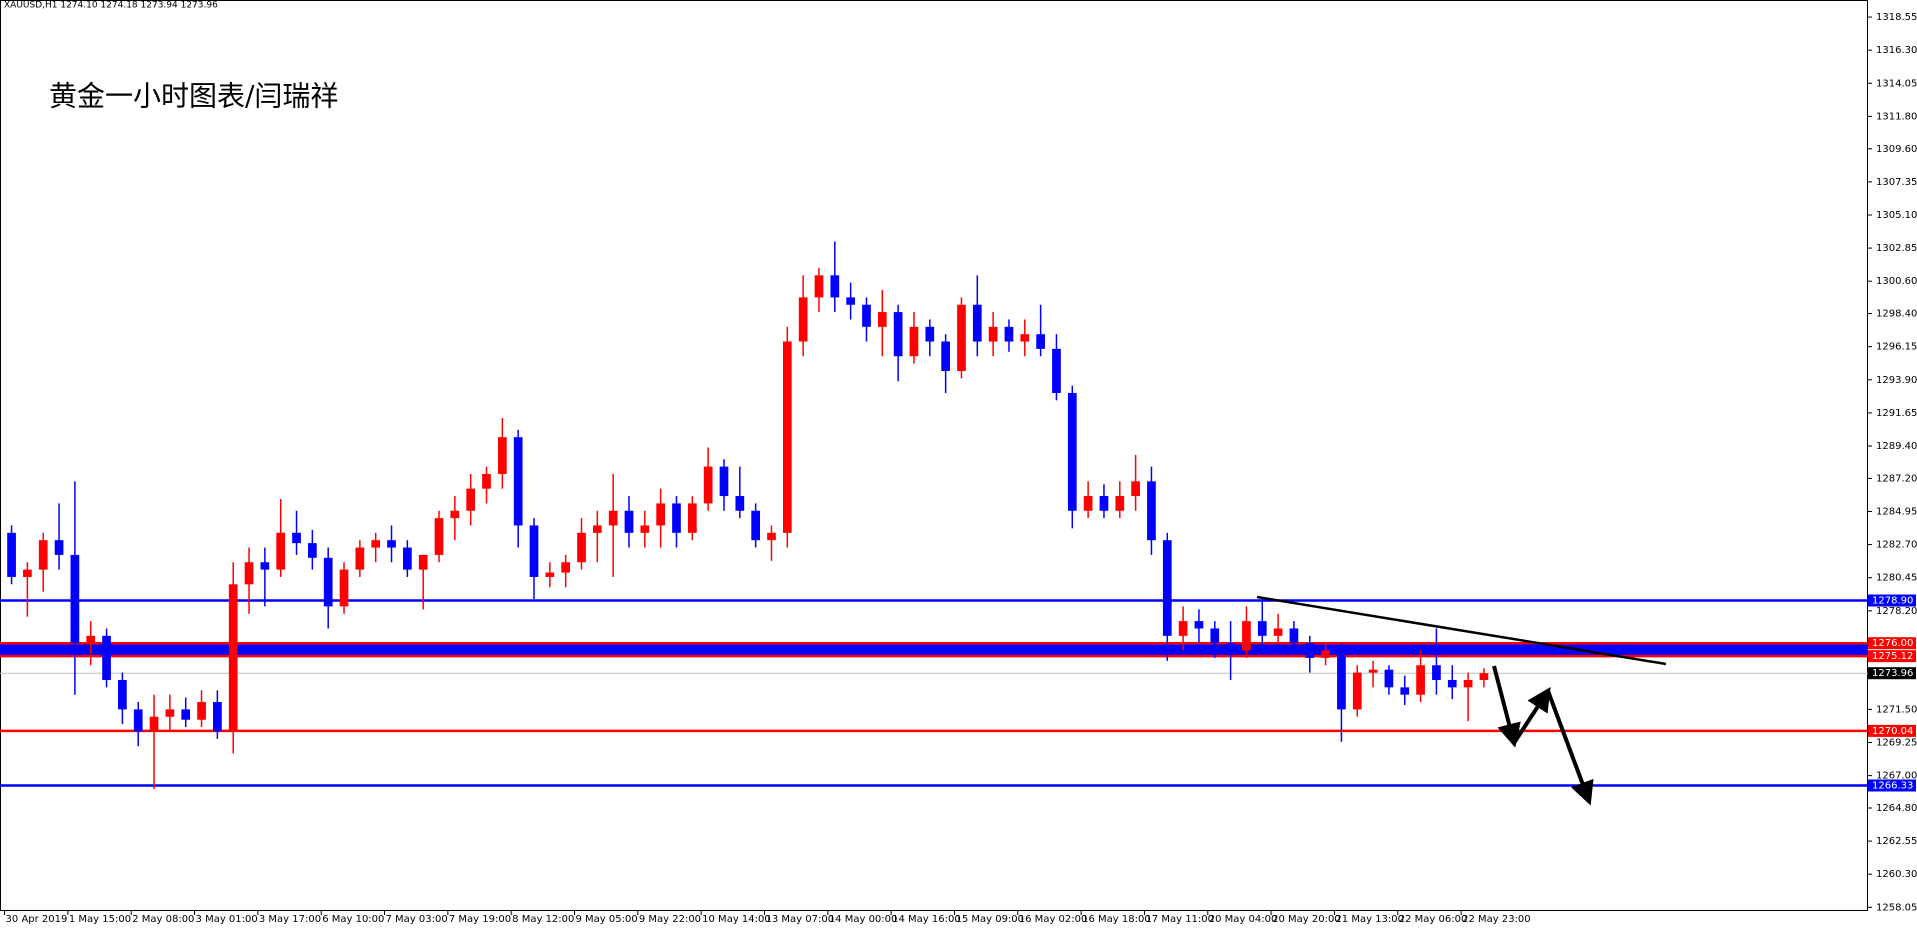 The image size is (1917, 933). What do you see at coordinates (1433, 919) in the screenshot?
I see `x-tick-label: 22 May 06:00` at bounding box center [1433, 919].